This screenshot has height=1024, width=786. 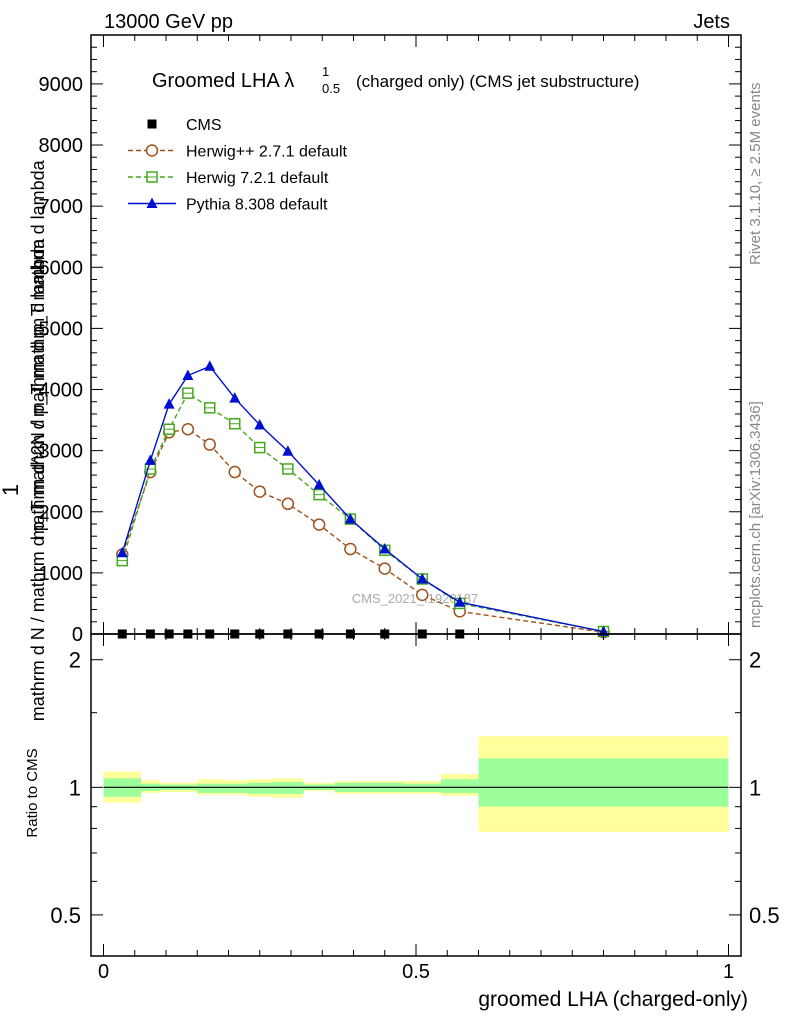 What do you see at coordinates (61, 391) in the screenshot?
I see `main-ytick-label: 4000` at bounding box center [61, 391].